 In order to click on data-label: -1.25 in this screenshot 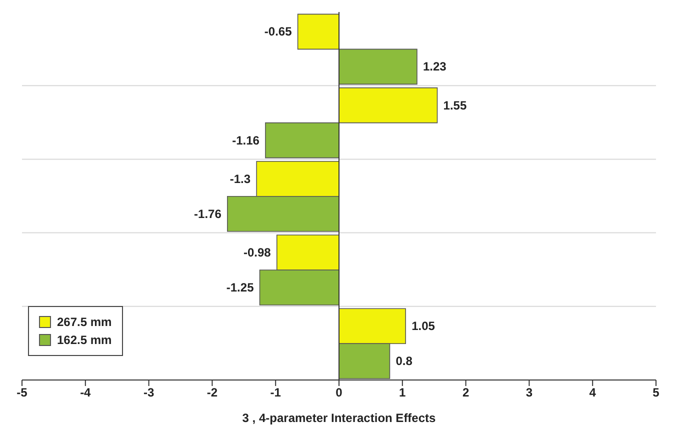, I will do `click(240, 287)`.